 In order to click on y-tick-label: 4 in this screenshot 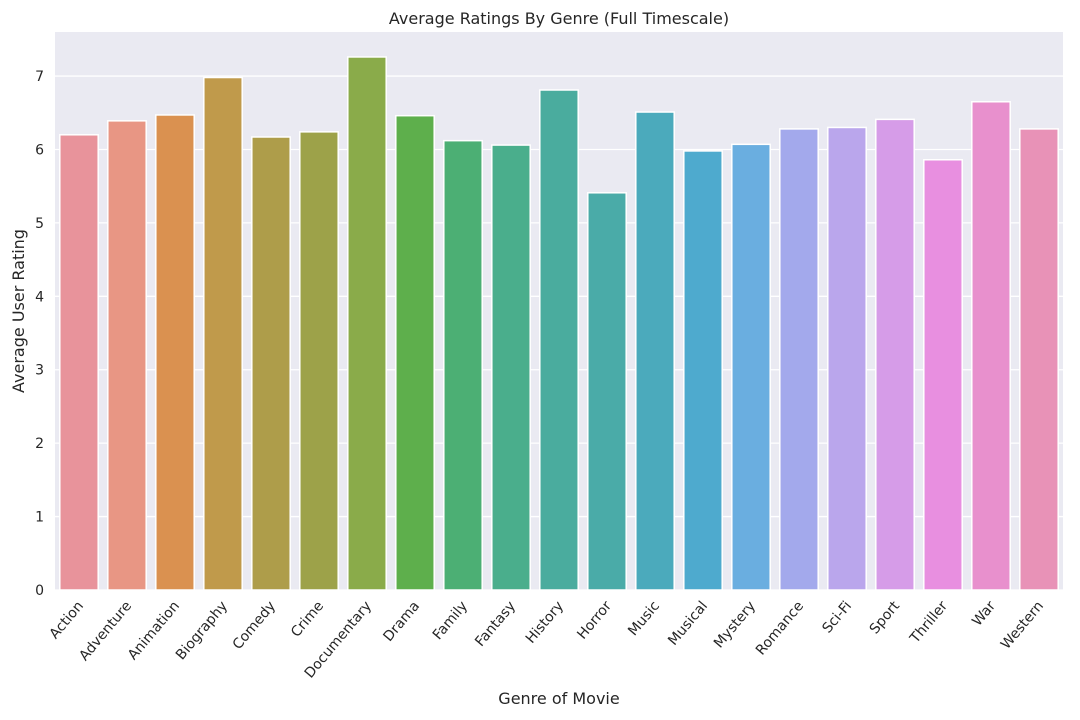, I will do `click(39, 297)`.